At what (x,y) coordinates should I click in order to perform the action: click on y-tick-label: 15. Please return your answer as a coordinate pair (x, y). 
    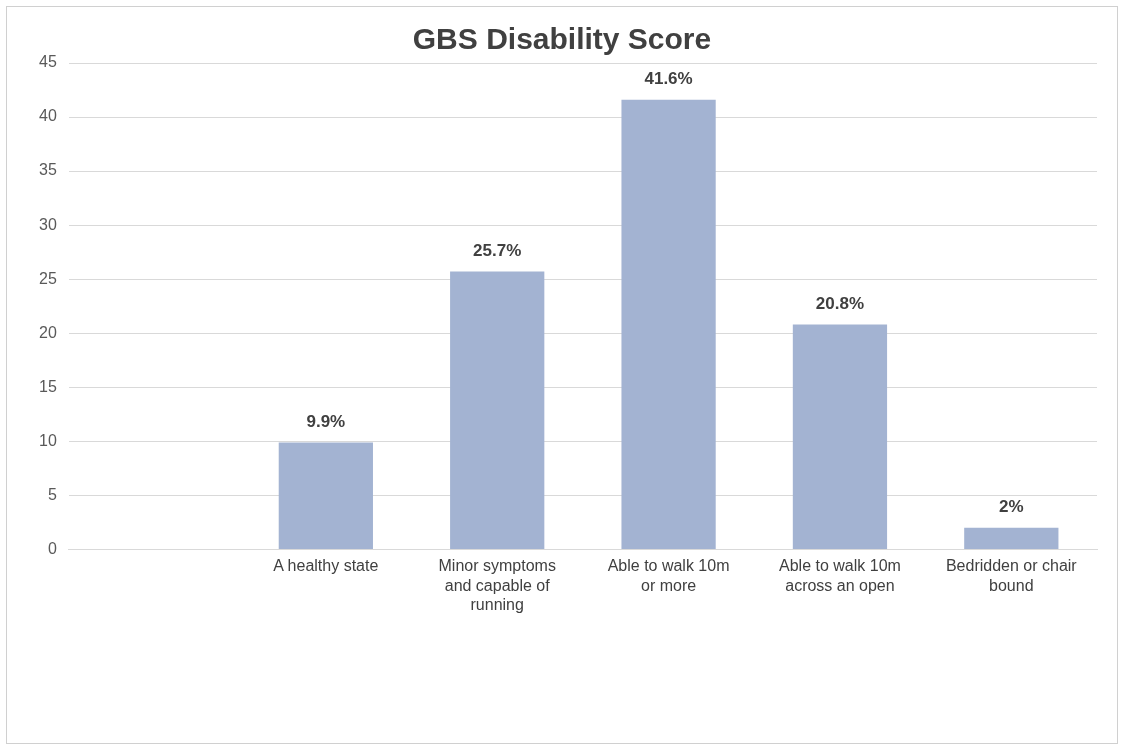
    Looking at the image, I should click on (48, 386).